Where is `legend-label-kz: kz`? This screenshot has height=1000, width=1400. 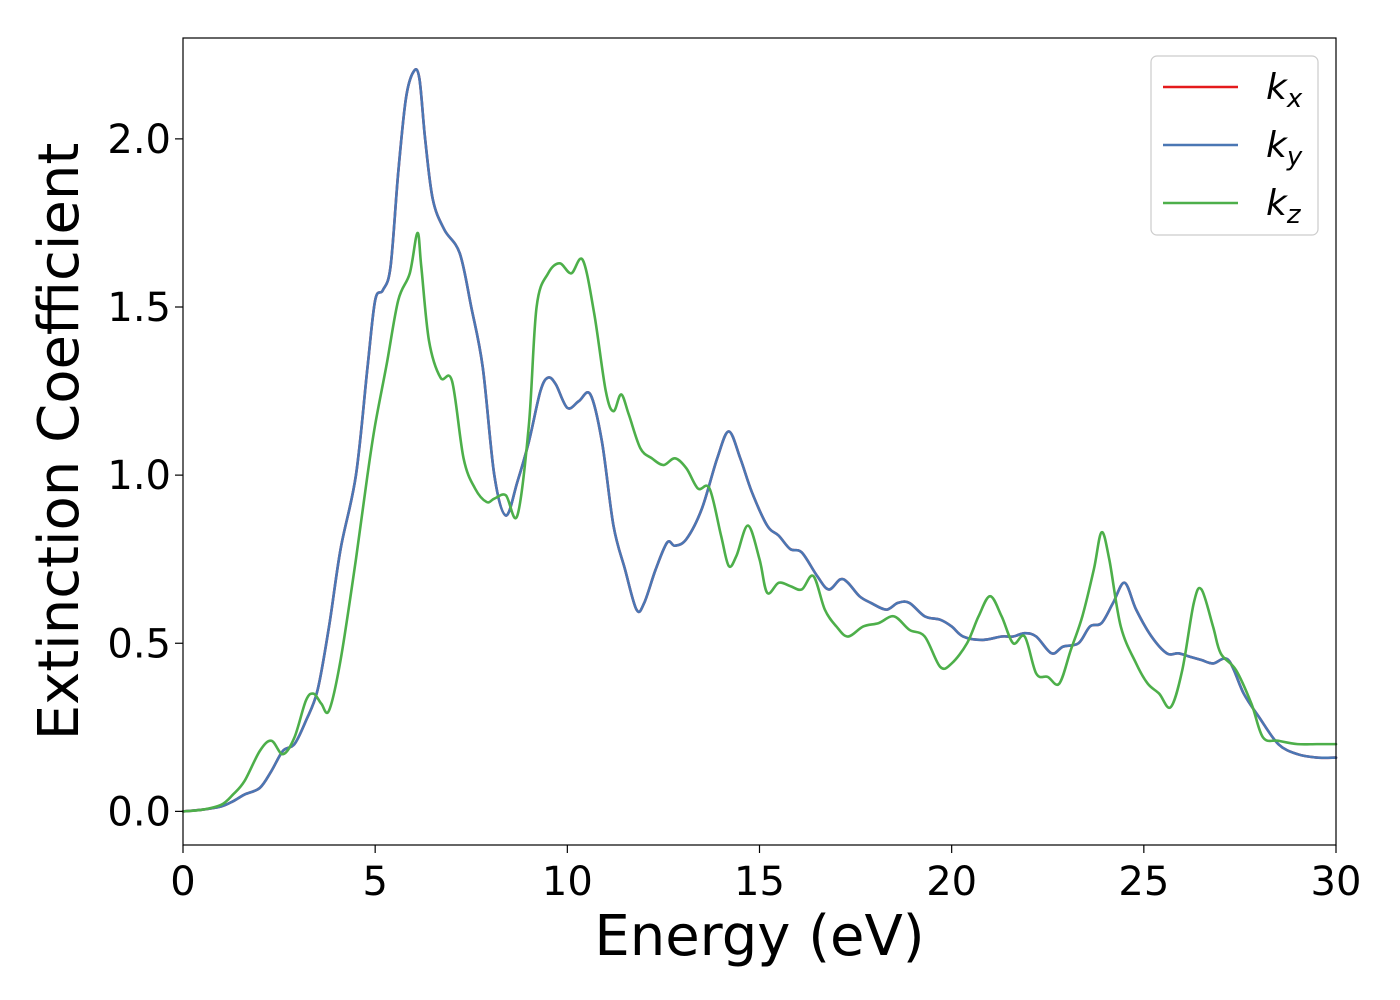
legend-label-kz: kz is located at coordinates (1284, 206).